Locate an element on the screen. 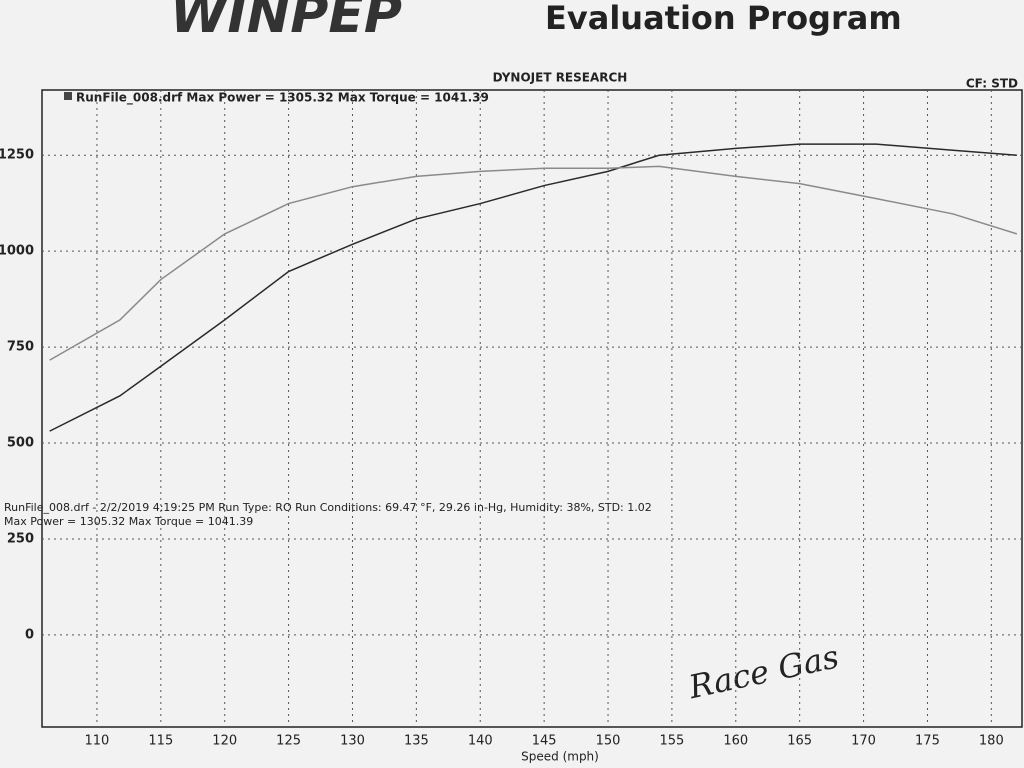 The image size is (1024, 768). logo: WINPEP is located at coordinates (286, 22).